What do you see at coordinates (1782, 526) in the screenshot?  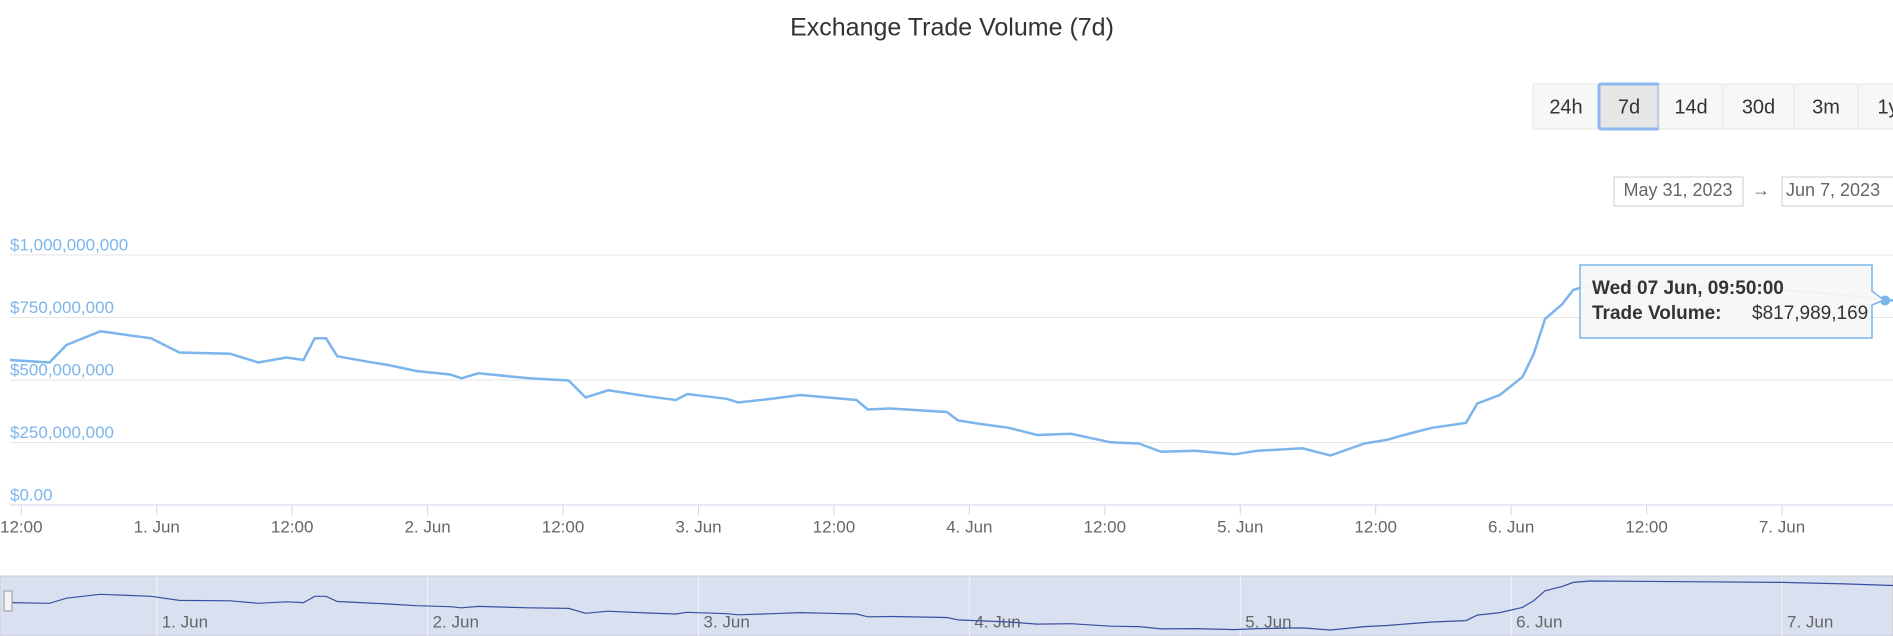 I see `x-tick-label: 7. Jun` at bounding box center [1782, 526].